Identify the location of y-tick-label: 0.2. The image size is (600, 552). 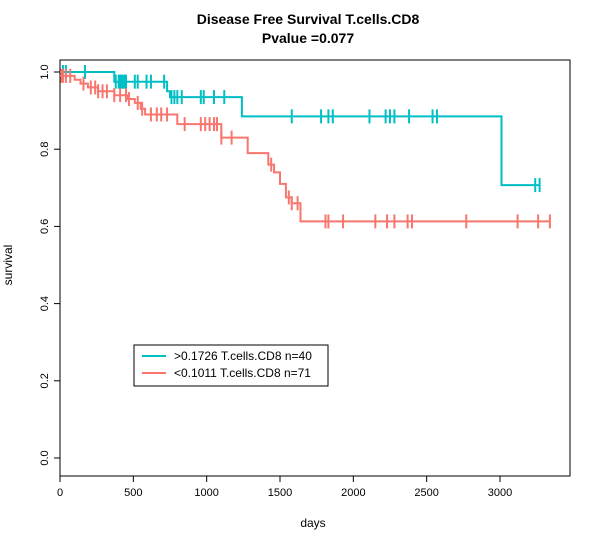
(45, 380).